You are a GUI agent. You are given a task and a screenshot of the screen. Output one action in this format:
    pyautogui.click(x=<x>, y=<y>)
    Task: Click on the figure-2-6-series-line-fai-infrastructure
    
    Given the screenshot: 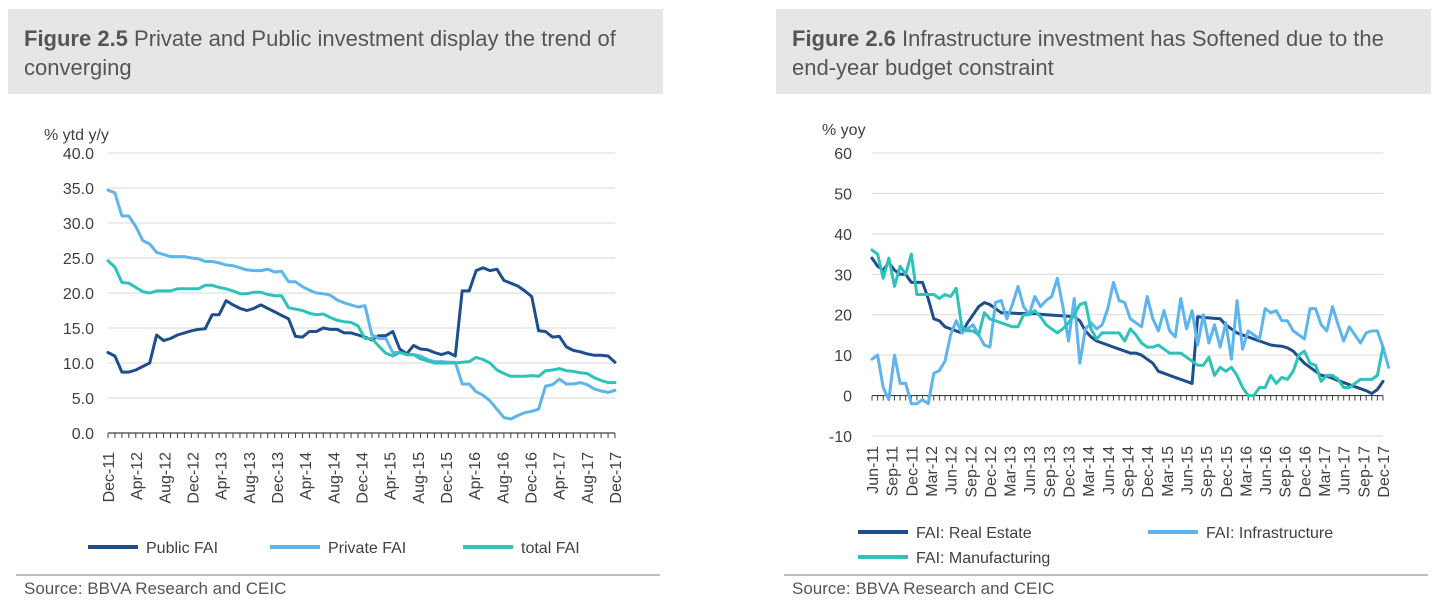 What is the action you would take?
    pyautogui.click(x=1130, y=341)
    